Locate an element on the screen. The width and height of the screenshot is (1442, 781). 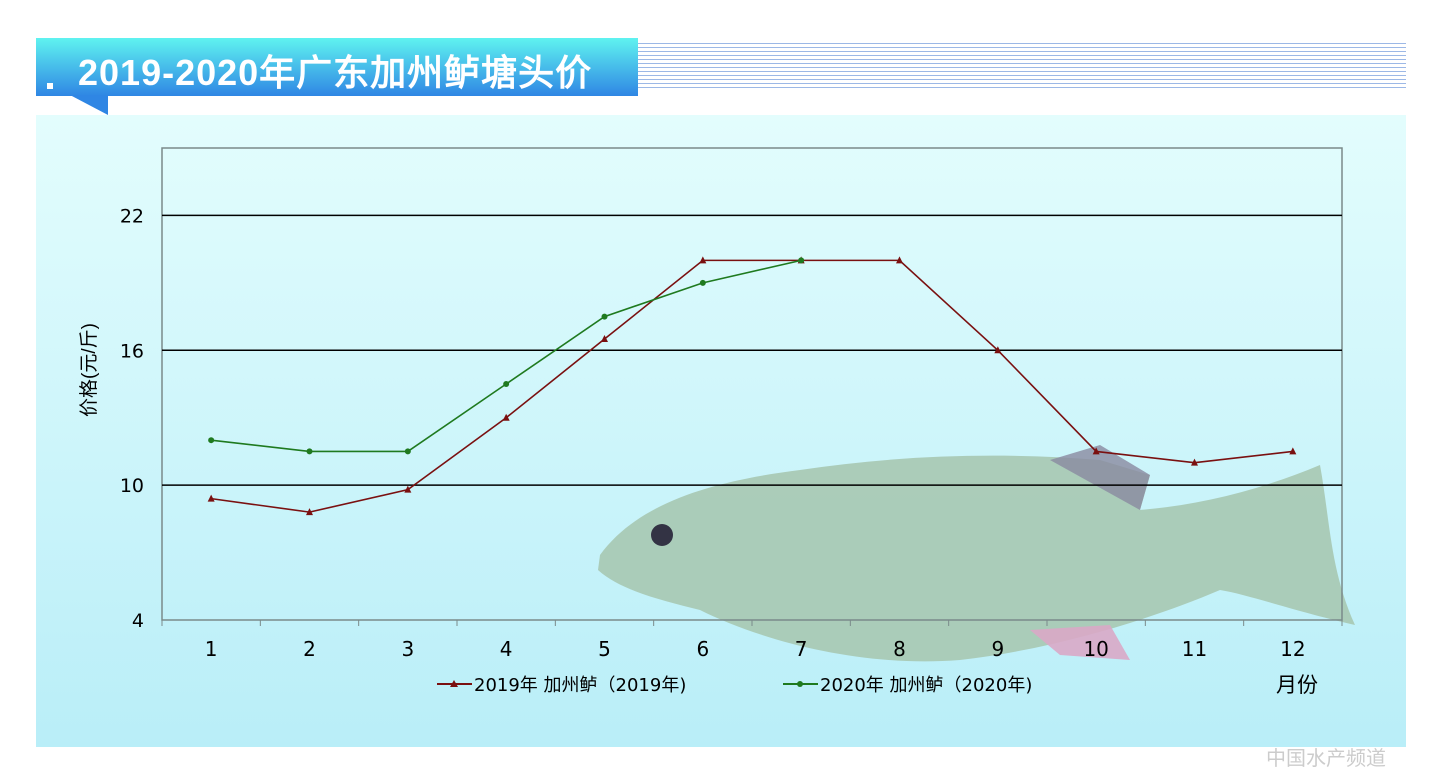
title-banner is located at coordinates (337, 67).